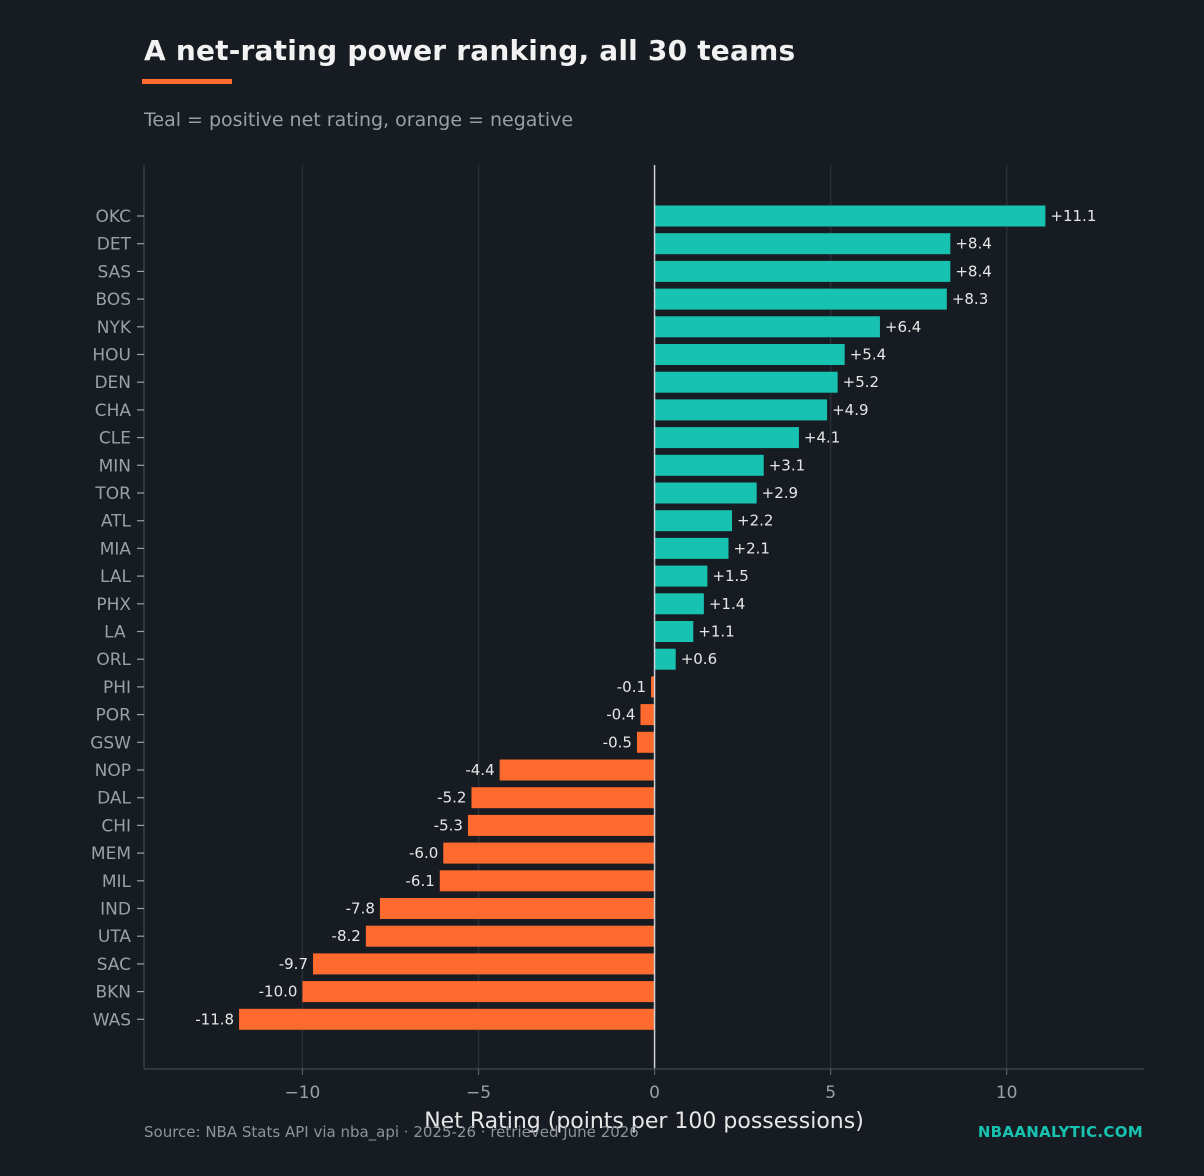 This screenshot has width=1204, height=1176. I want to click on y-tick-label: BKN, so click(113, 993).